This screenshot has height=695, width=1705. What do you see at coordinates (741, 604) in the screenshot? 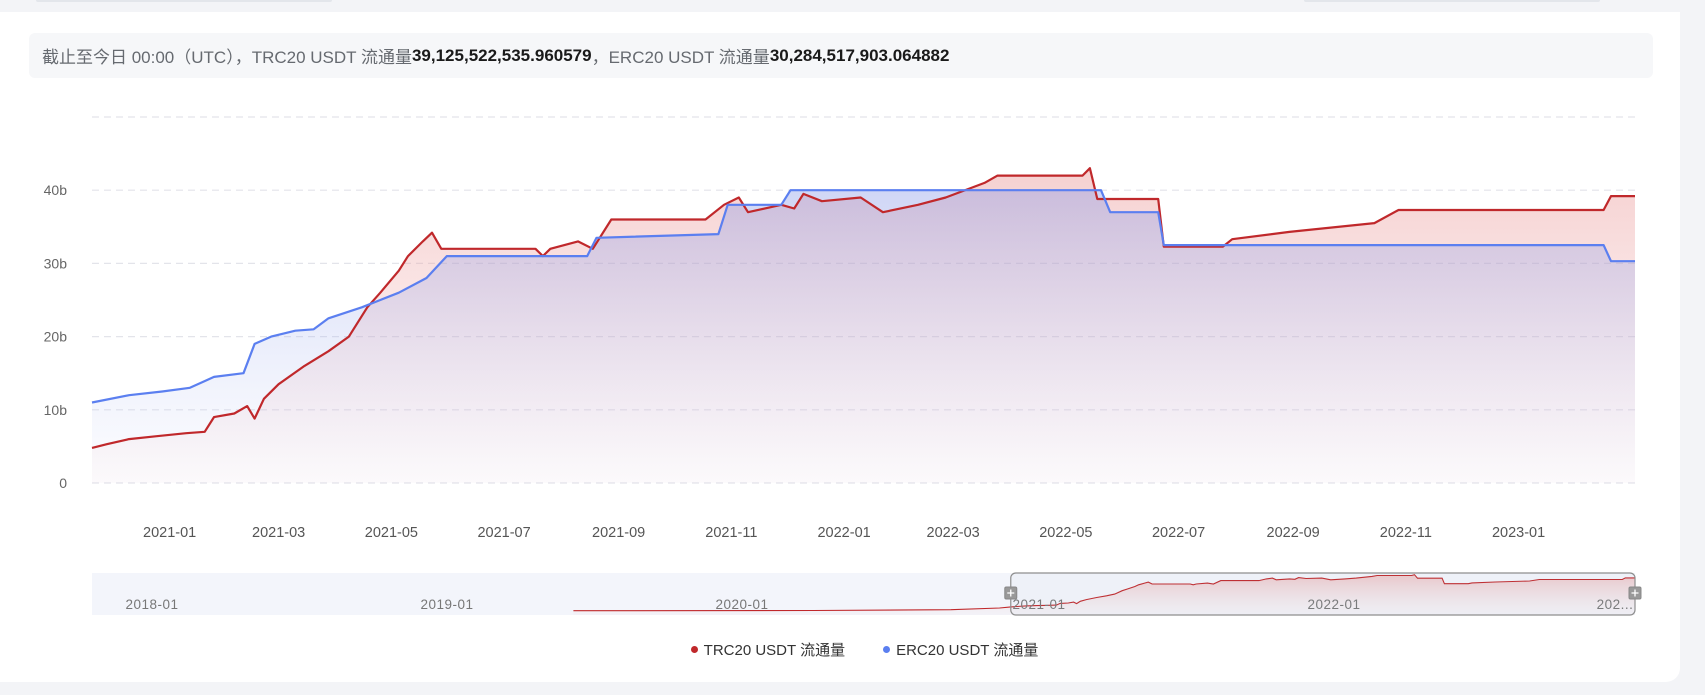
I see `navigator-tick-label: 2020-01` at bounding box center [741, 604].